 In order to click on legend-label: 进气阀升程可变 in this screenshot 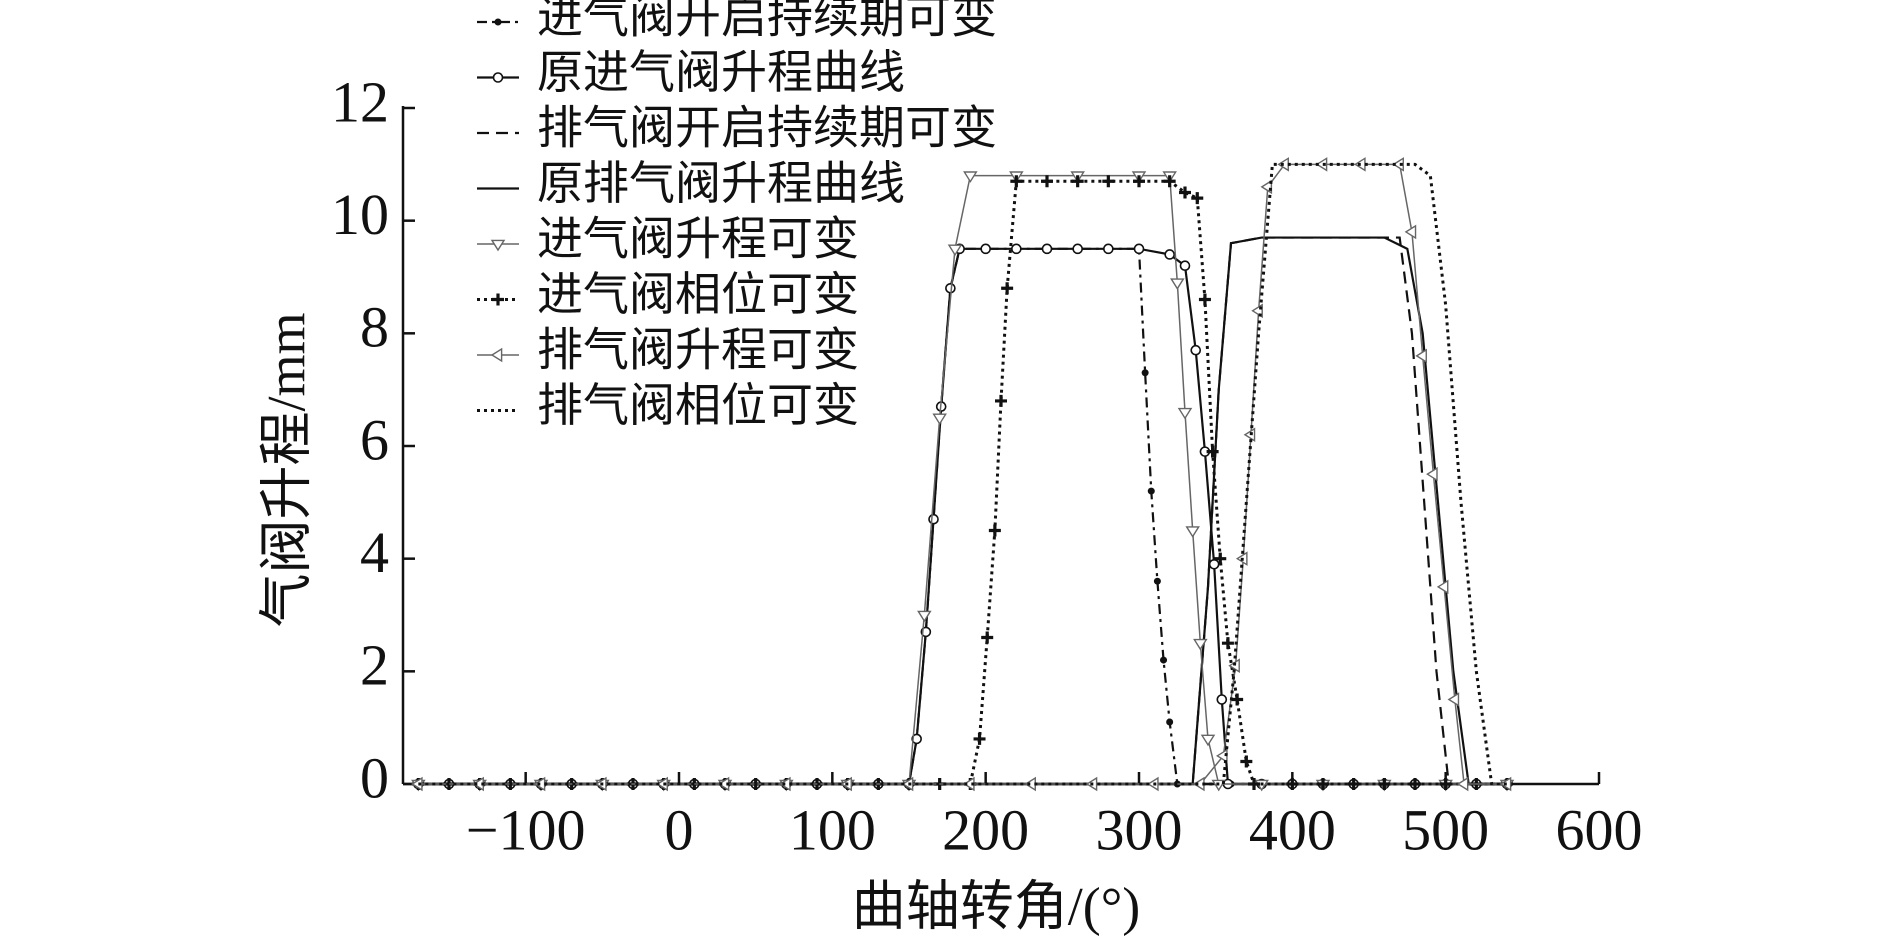, I will do `click(698, 239)`.